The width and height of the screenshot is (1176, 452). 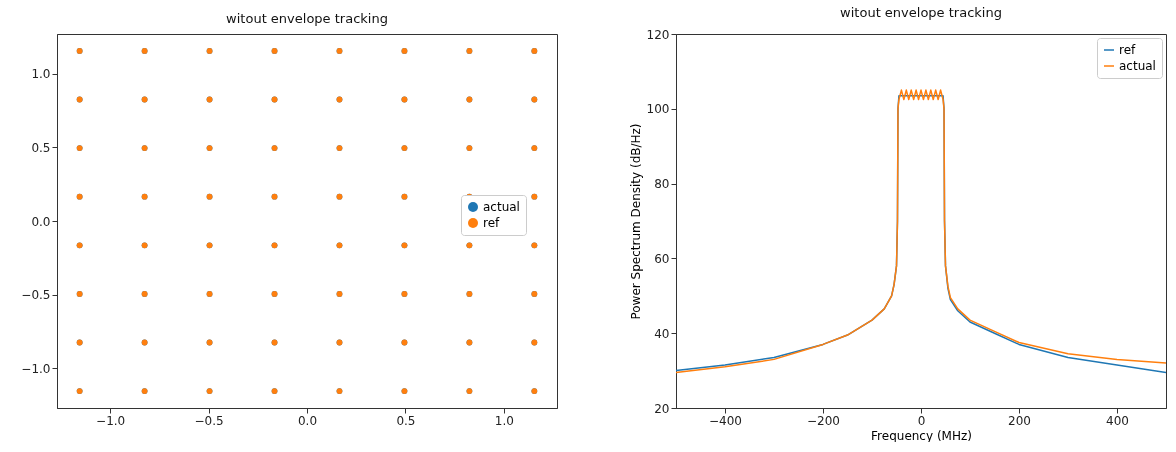 What do you see at coordinates (823, 420) in the screenshot?
I see `x-tick-label: −200` at bounding box center [823, 420].